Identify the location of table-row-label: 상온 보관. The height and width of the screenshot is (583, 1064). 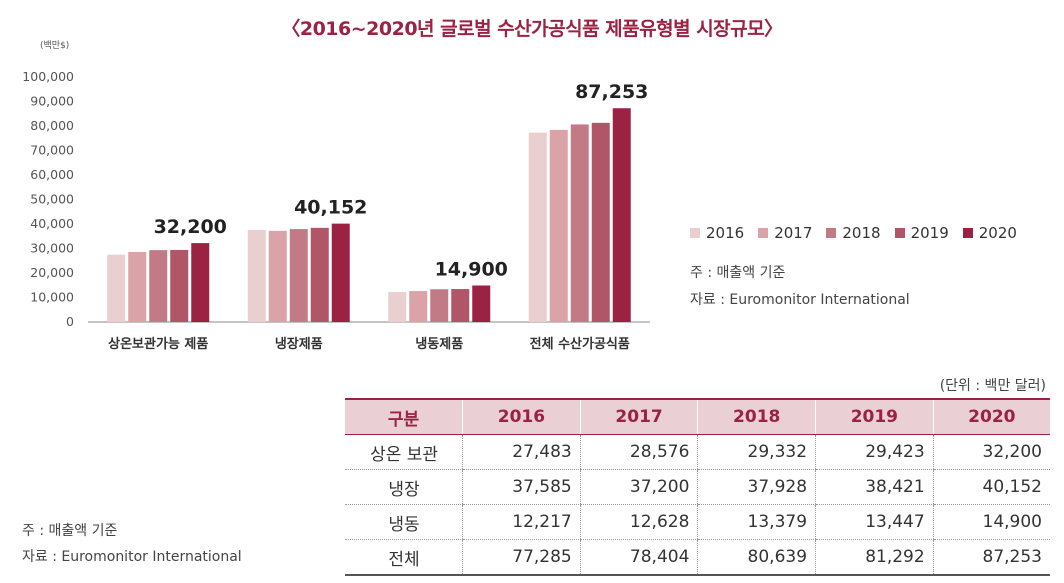
(404, 452).